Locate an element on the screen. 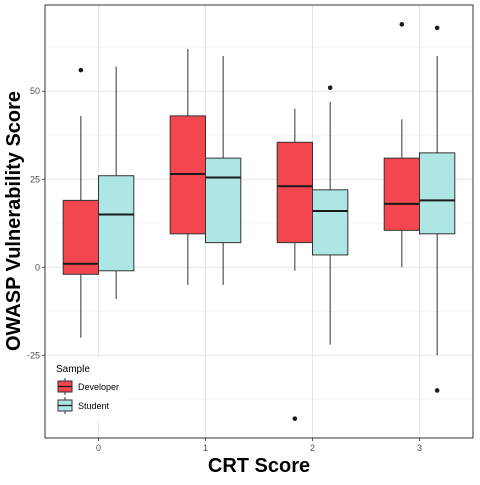 This screenshot has width=480, height=485. y-tick-label: 25 is located at coordinates (35, 179).